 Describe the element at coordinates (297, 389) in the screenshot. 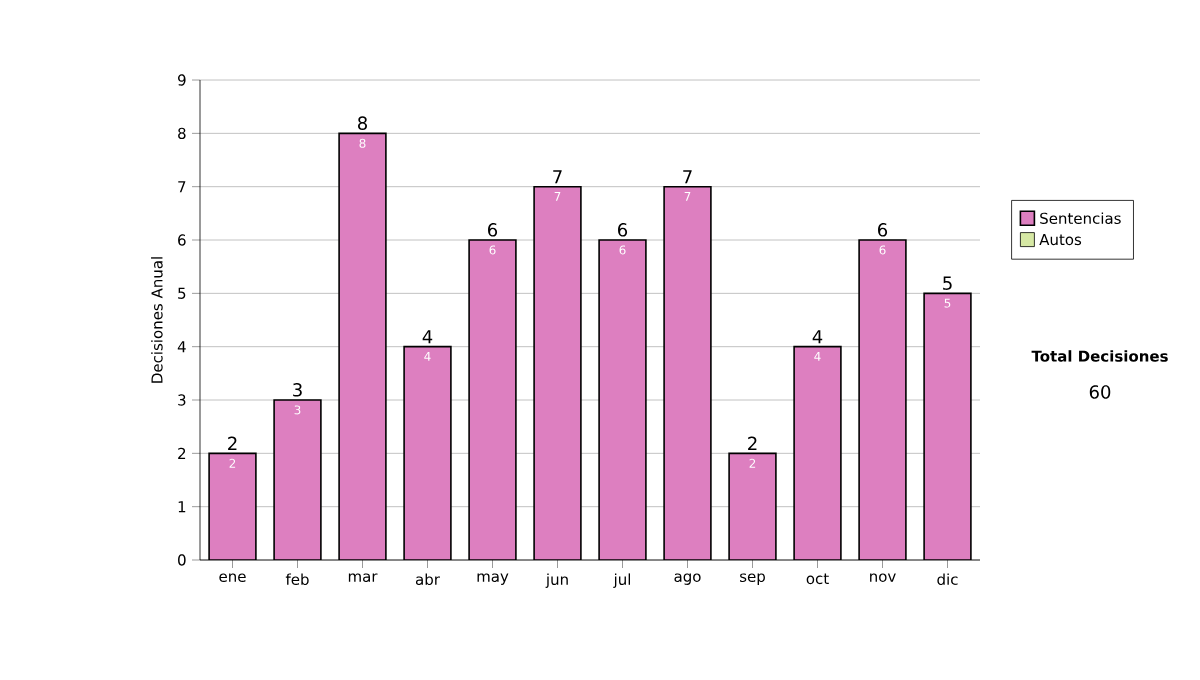

I see `text: 3` at that location.